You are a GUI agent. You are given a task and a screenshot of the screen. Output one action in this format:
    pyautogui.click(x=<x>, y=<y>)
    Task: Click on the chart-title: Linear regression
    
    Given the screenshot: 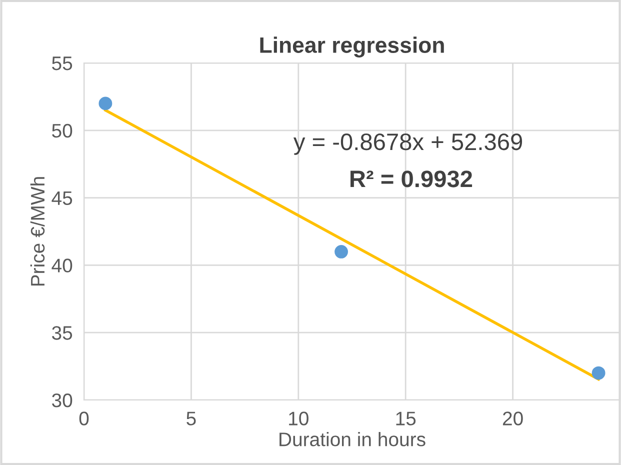 What is the action you would take?
    pyautogui.click(x=352, y=47)
    